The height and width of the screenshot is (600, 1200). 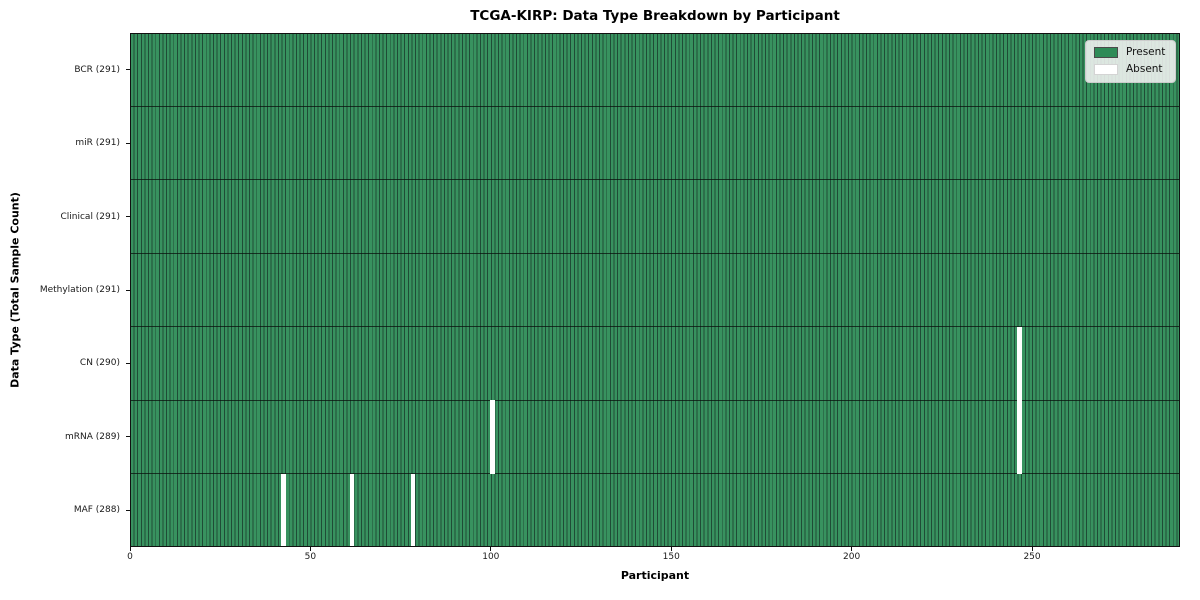 I want to click on y-tick-label-mrna: mRNA (289), so click(x=92, y=436).